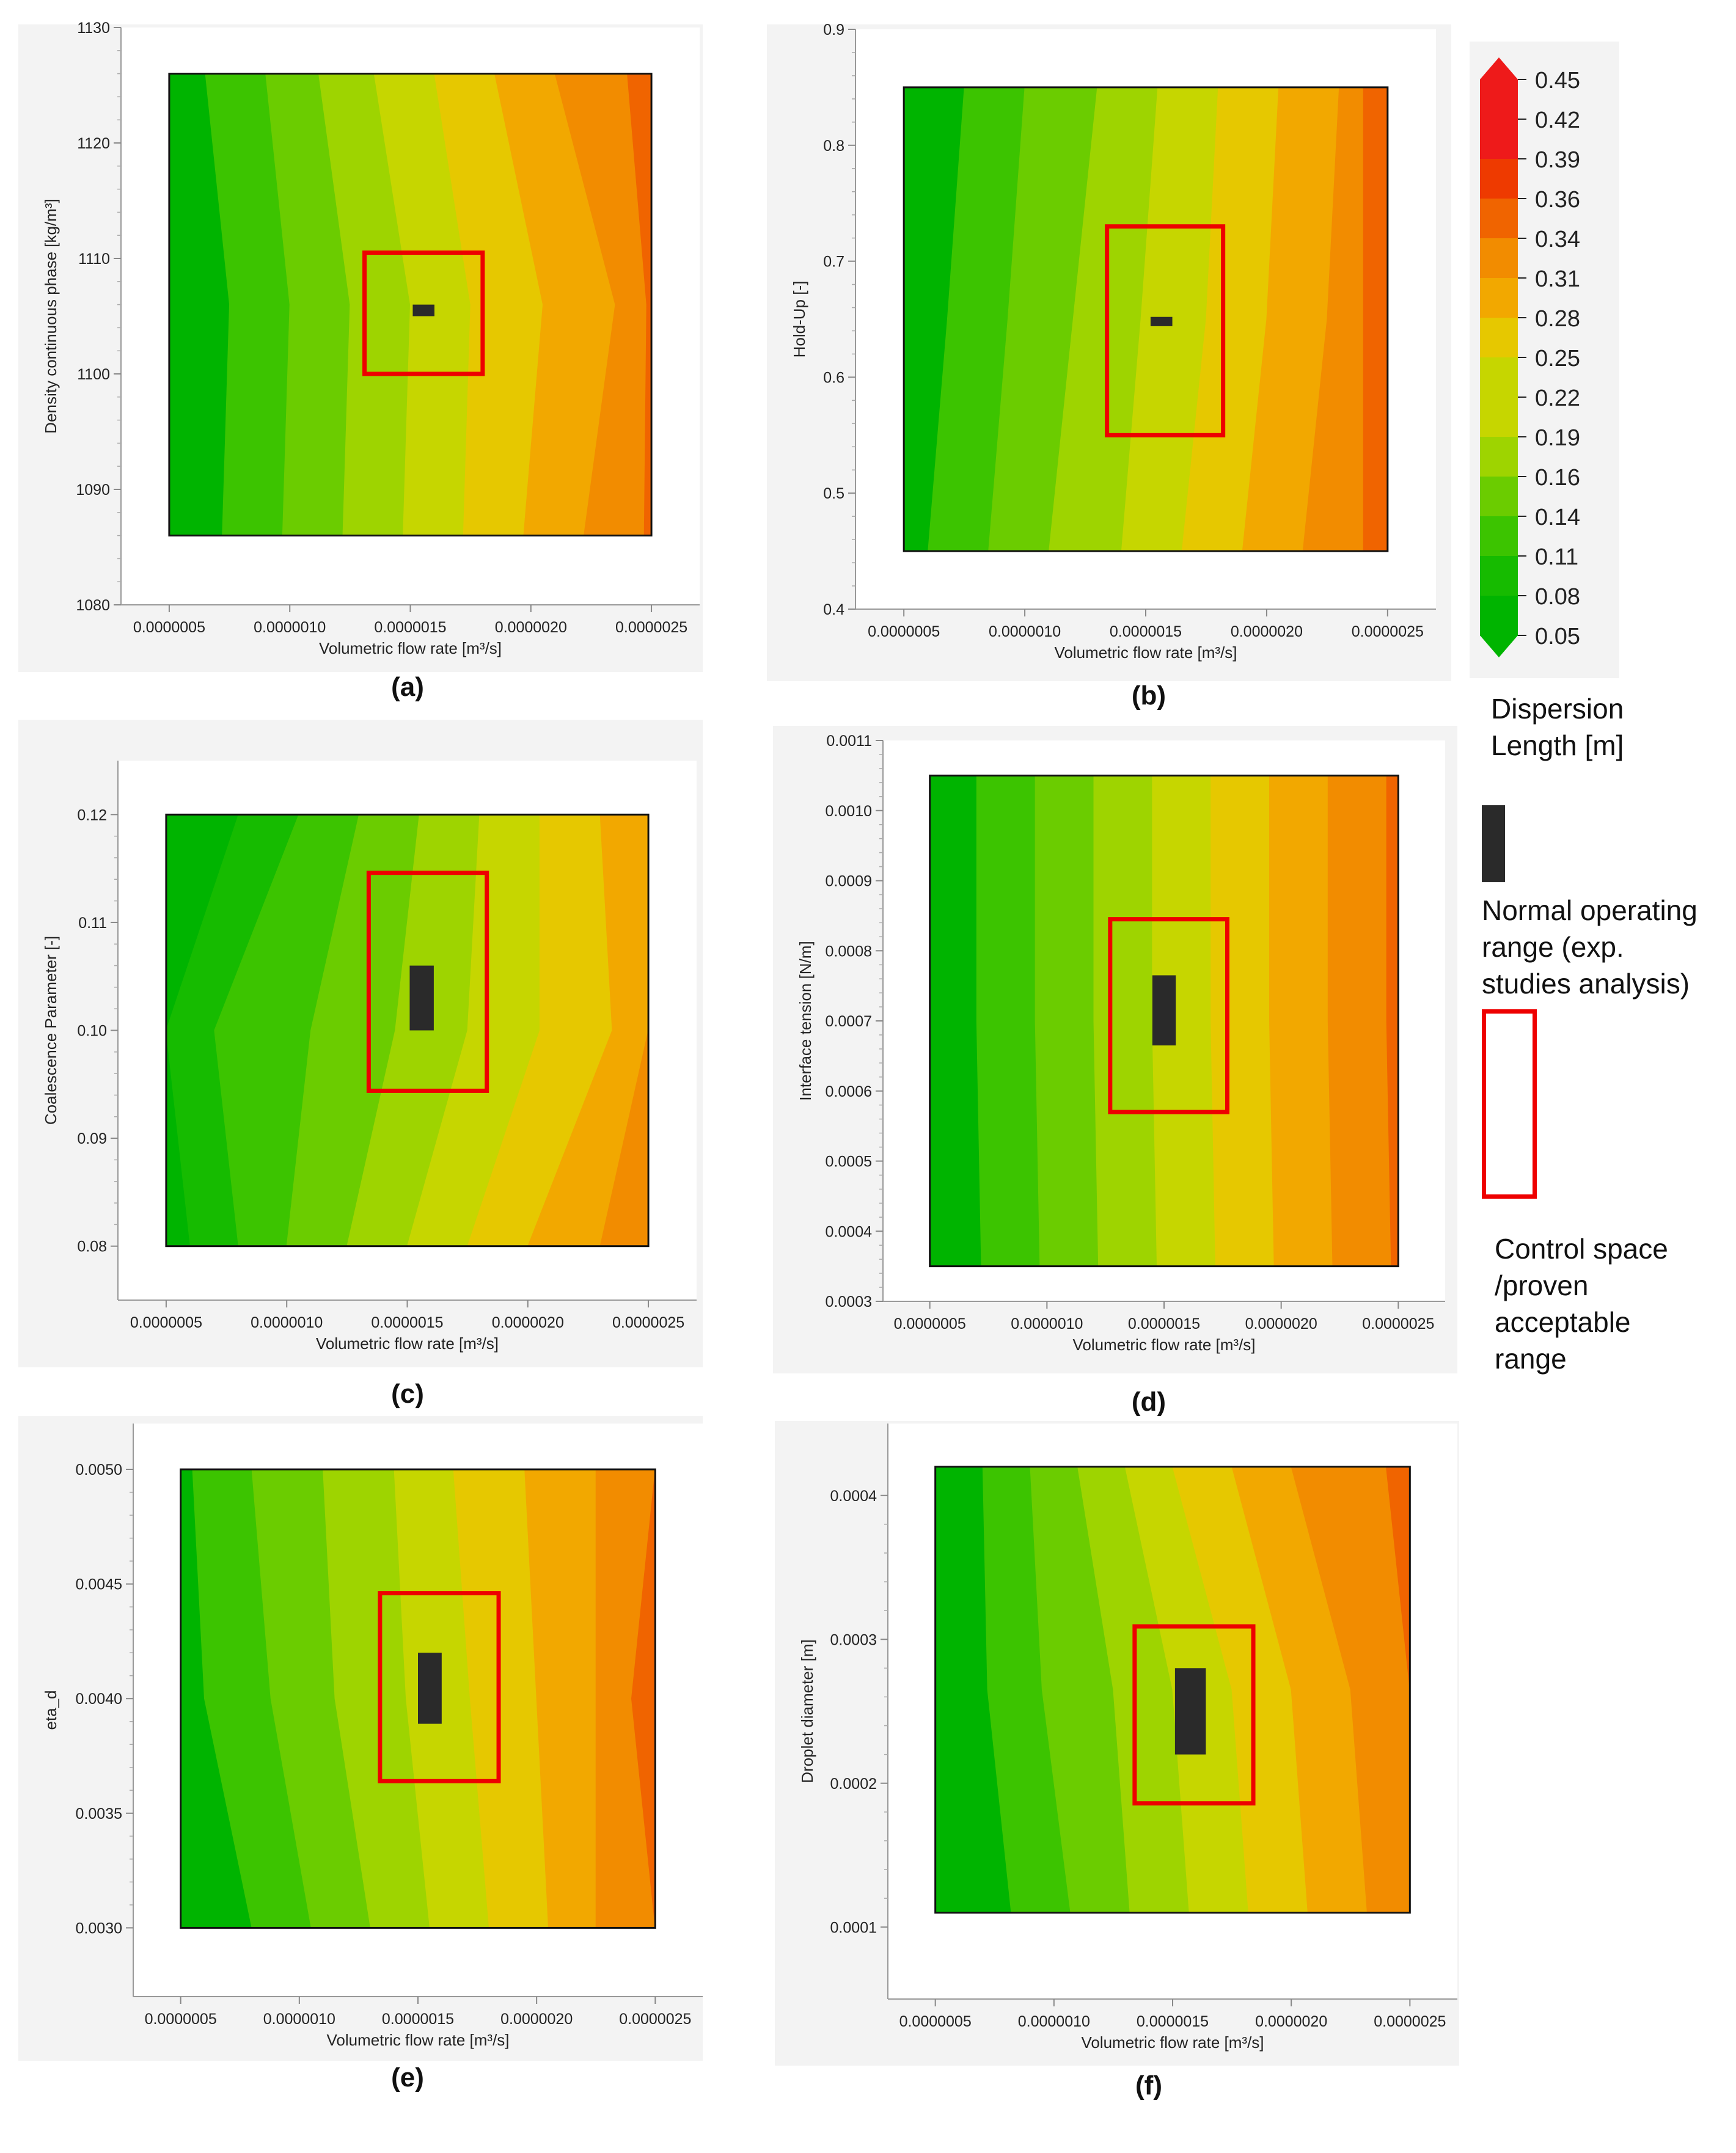 The width and height of the screenshot is (1736, 2153). Describe the element at coordinates (1557, 319) in the screenshot. I see `colorbar-tick-label: 0.28` at that location.